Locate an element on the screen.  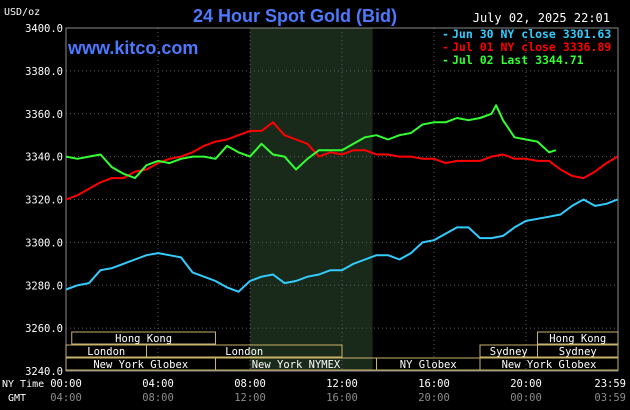
y-tick-label: 3280.0 is located at coordinates (44, 286).